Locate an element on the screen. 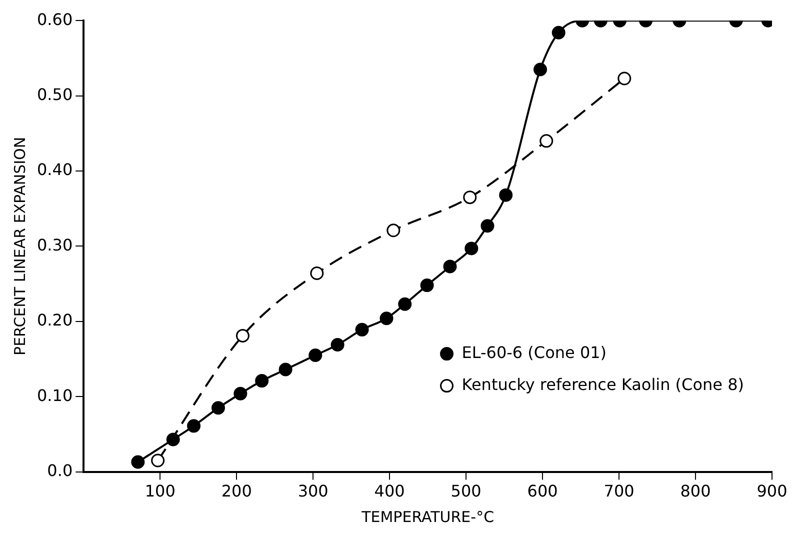 Image resolution: width=800 pixels, height=539 pixels. legend-label: Kentucky reference Kaolin (Cone 8) is located at coordinates (603, 384).